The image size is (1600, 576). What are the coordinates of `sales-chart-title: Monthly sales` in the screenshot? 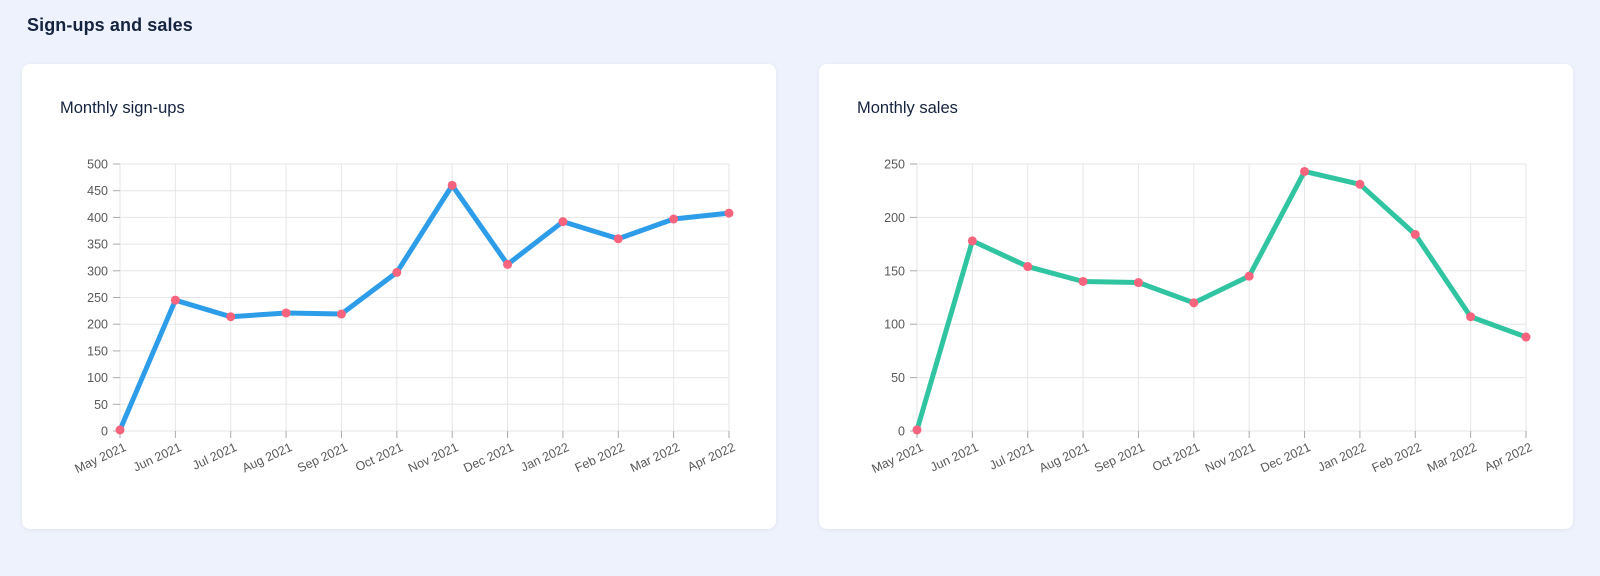 It's located at (907, 108).